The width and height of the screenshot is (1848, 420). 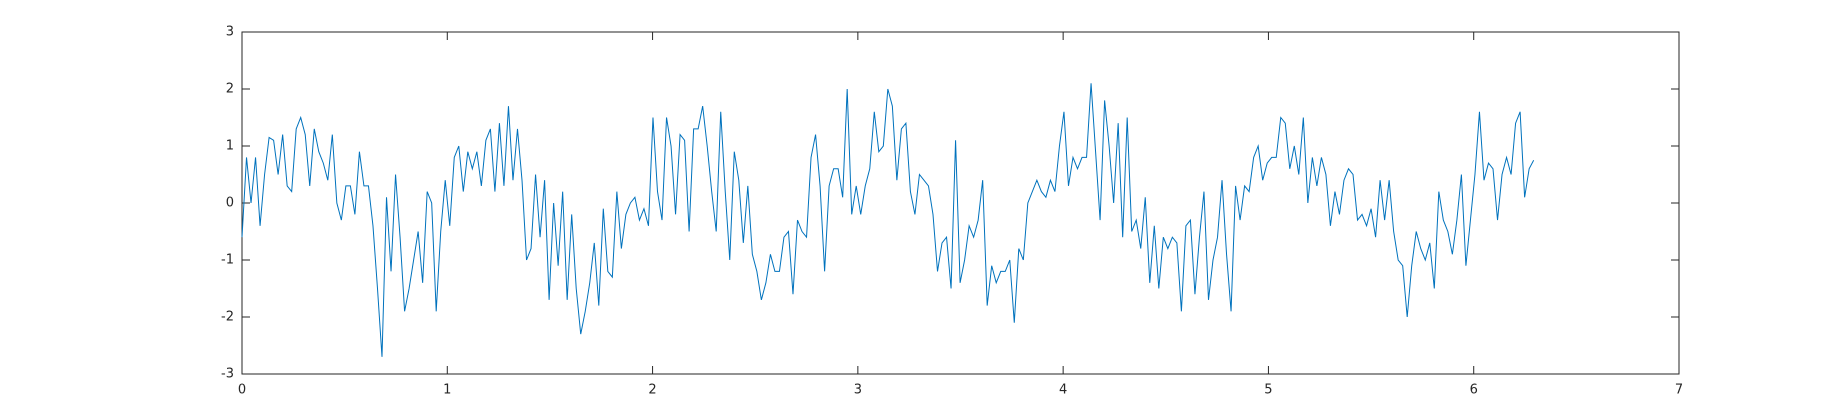 What do you see at coordinates (447, 390) in the screenshot?
I see `x-tick-label: 1` at bounding box center [447, 390].